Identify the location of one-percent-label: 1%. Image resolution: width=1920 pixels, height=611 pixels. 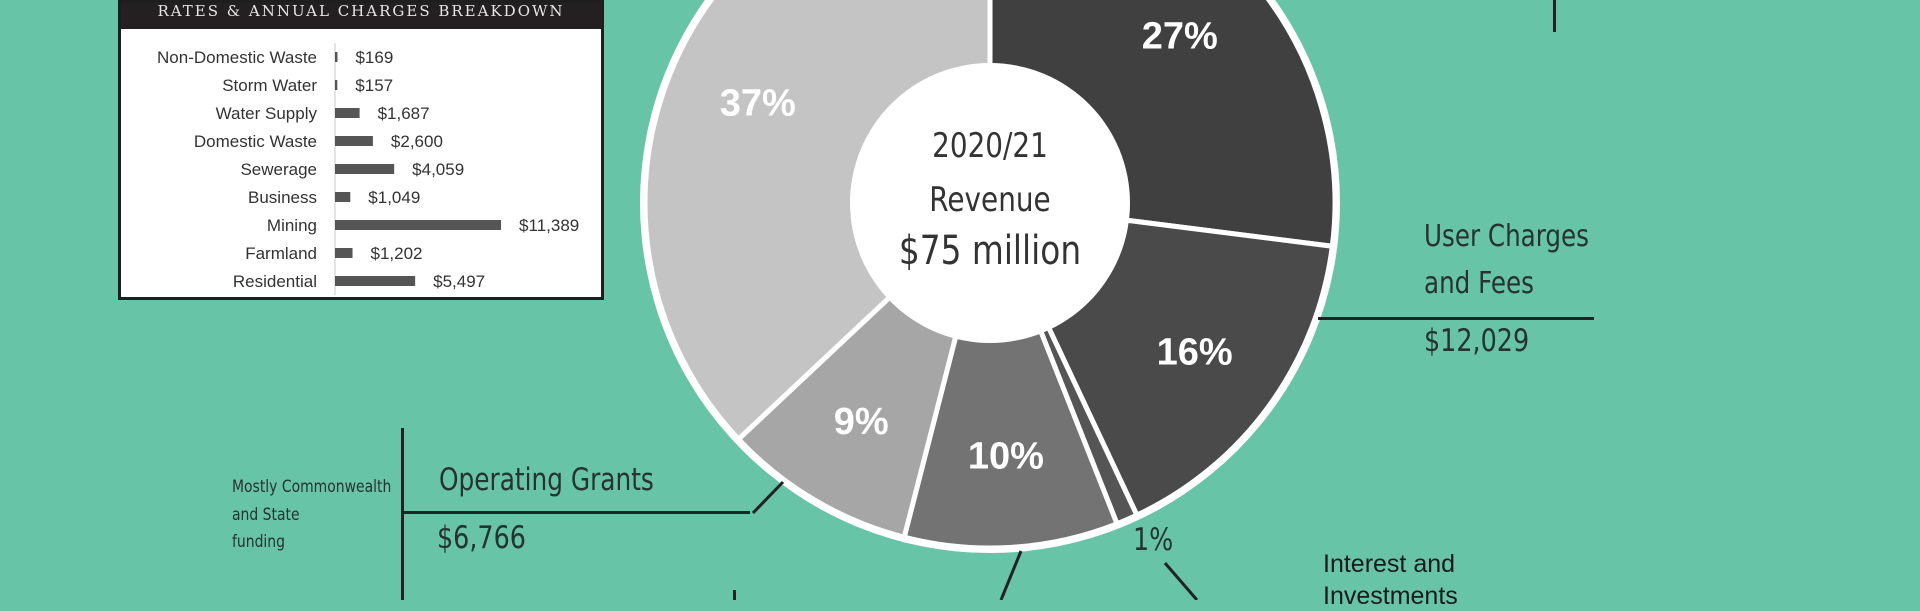
(1153, 540).